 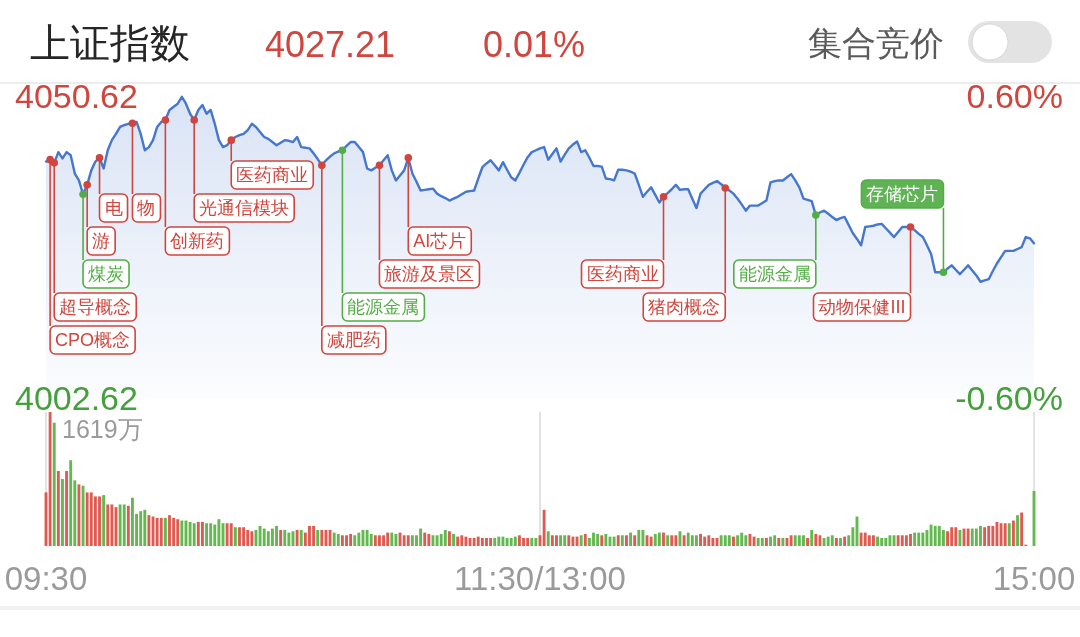 What do you see at coordinates (330, 44) in the screenshot?
I see `text: 4027.21` at bounding box center [330, 44].